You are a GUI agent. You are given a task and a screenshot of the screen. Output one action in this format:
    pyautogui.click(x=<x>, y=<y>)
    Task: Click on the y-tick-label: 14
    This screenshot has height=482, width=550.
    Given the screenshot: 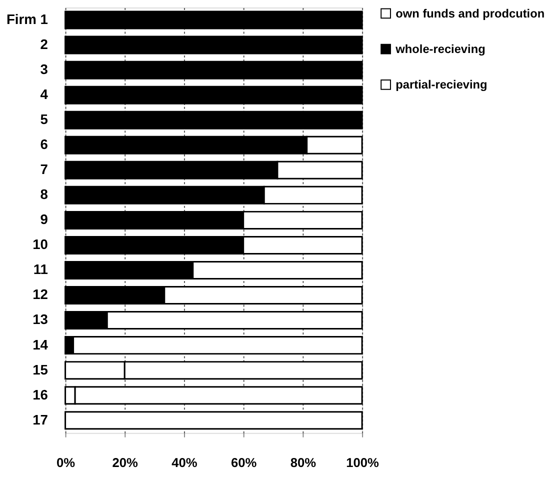 What is the action you would take?
    pyautogui.click(x=40, y=344)
    